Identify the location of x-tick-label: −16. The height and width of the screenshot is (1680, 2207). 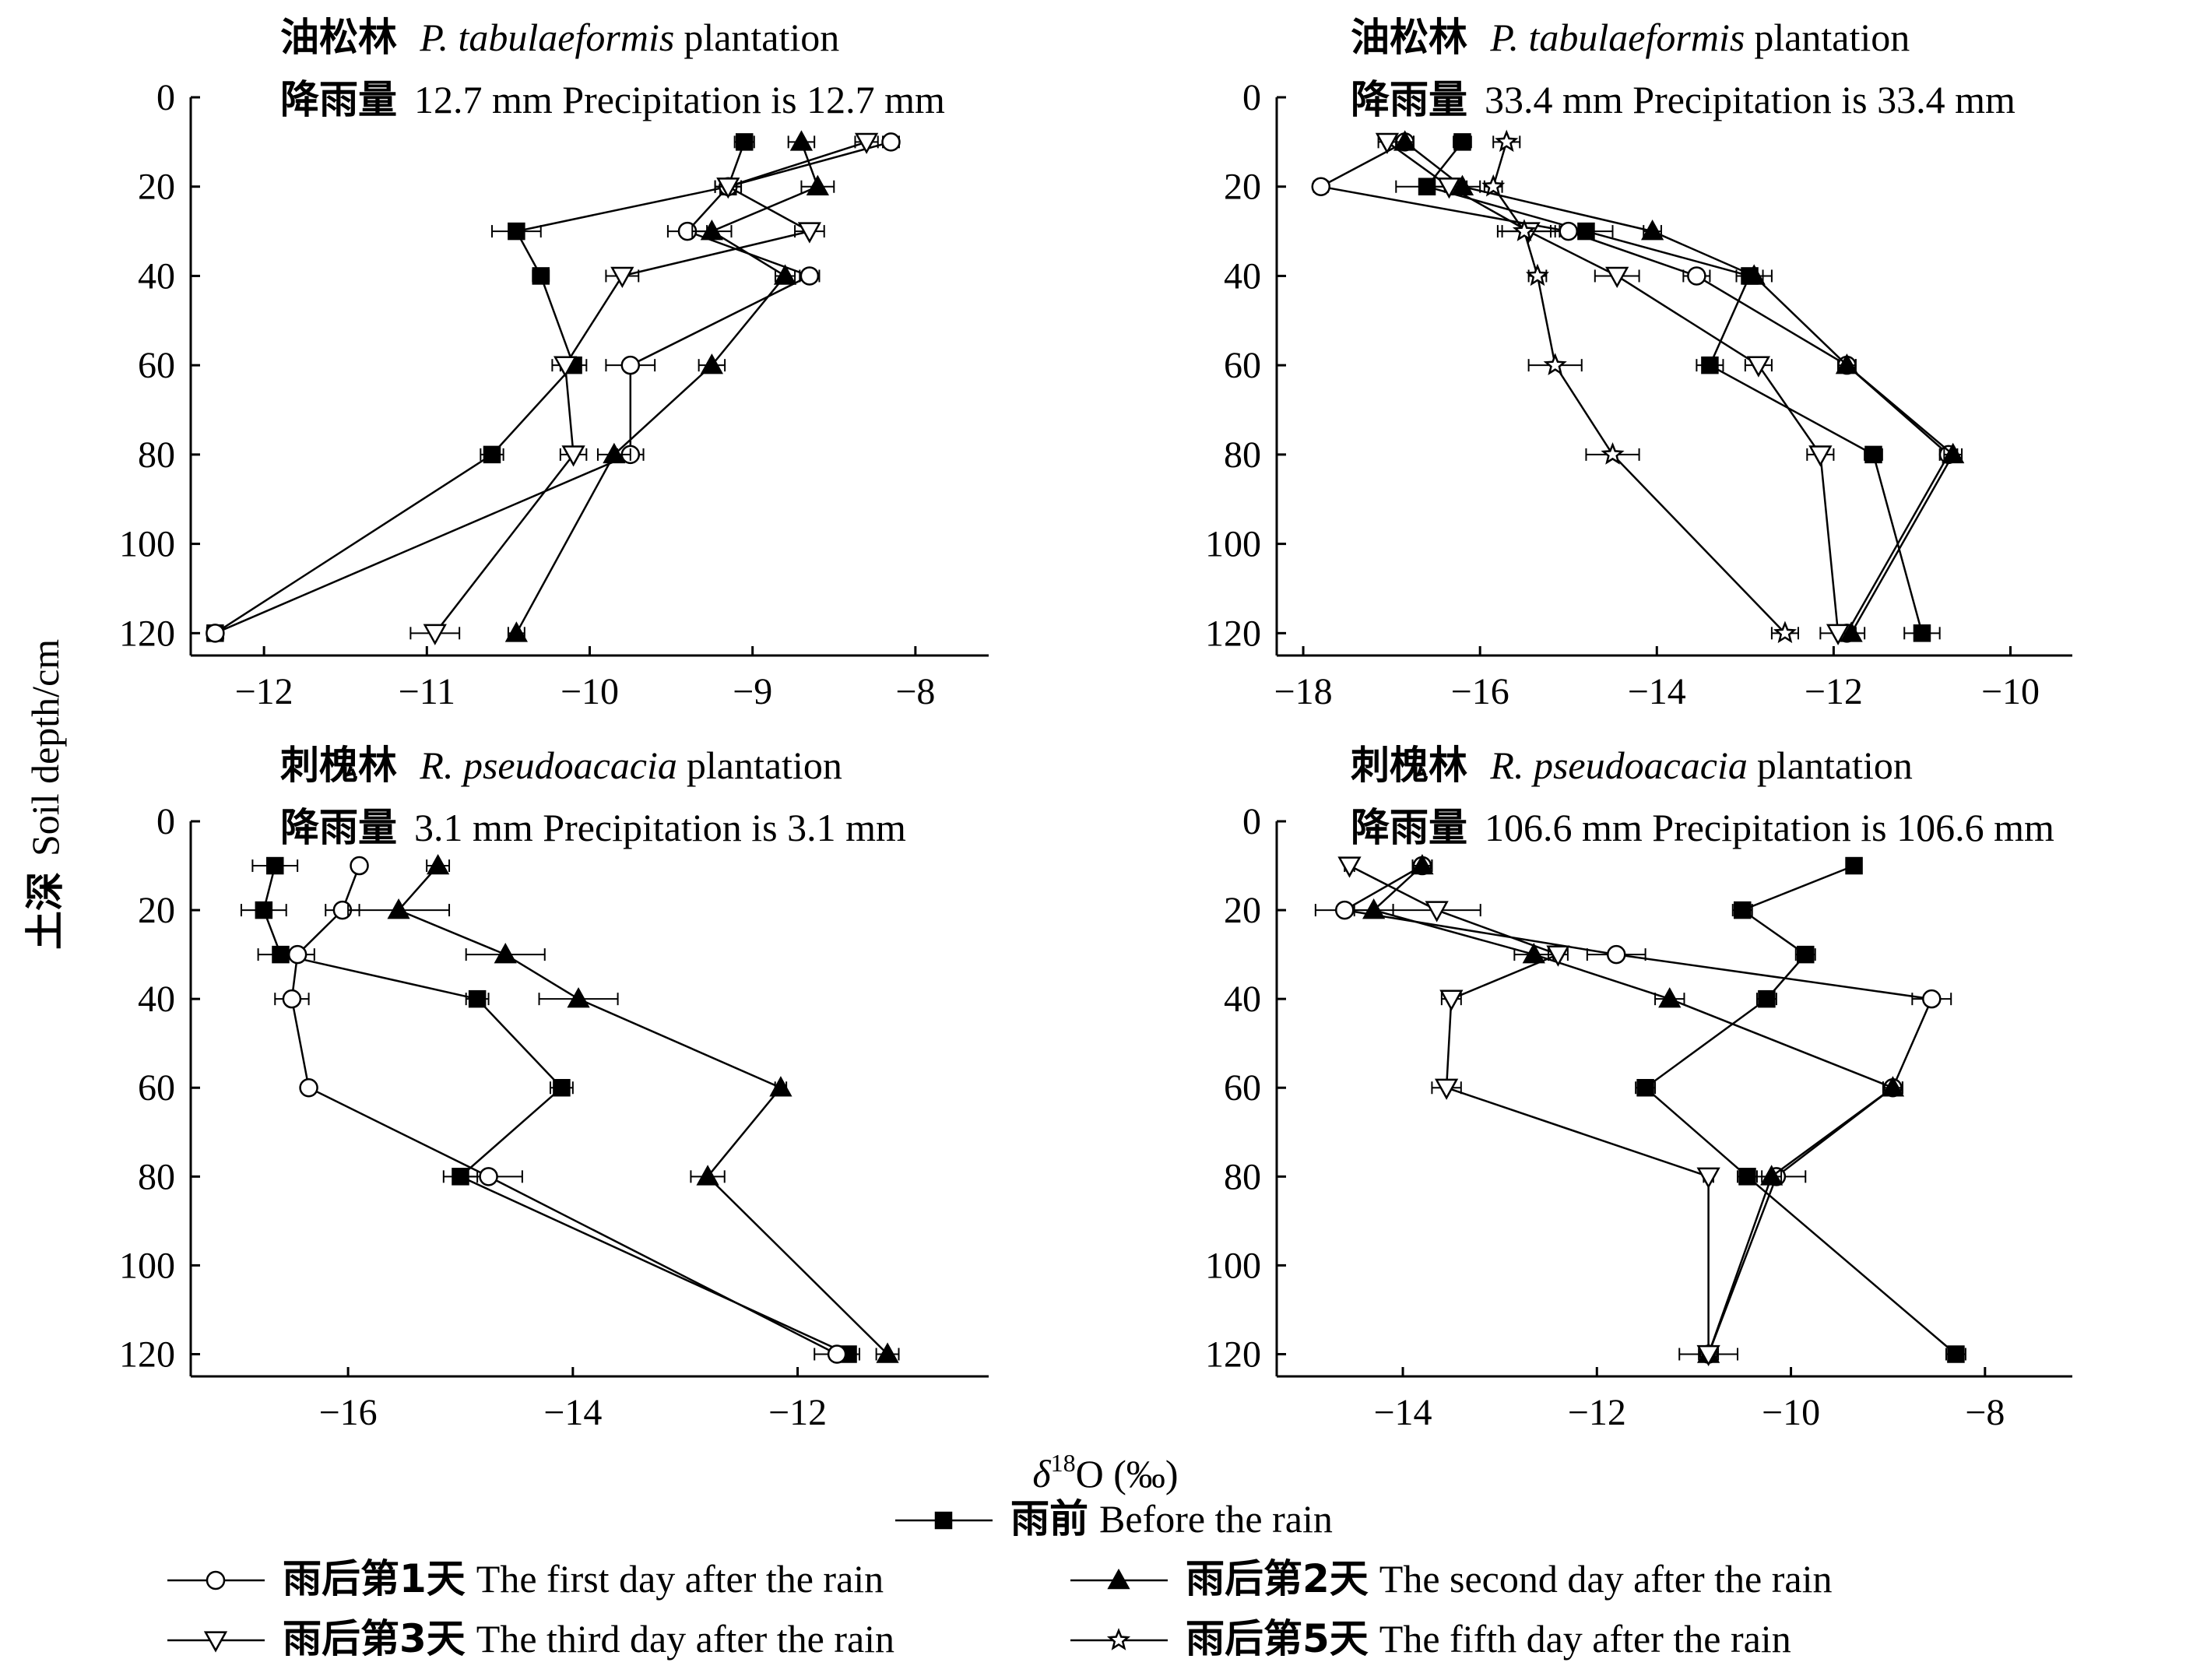
(349, 1413).